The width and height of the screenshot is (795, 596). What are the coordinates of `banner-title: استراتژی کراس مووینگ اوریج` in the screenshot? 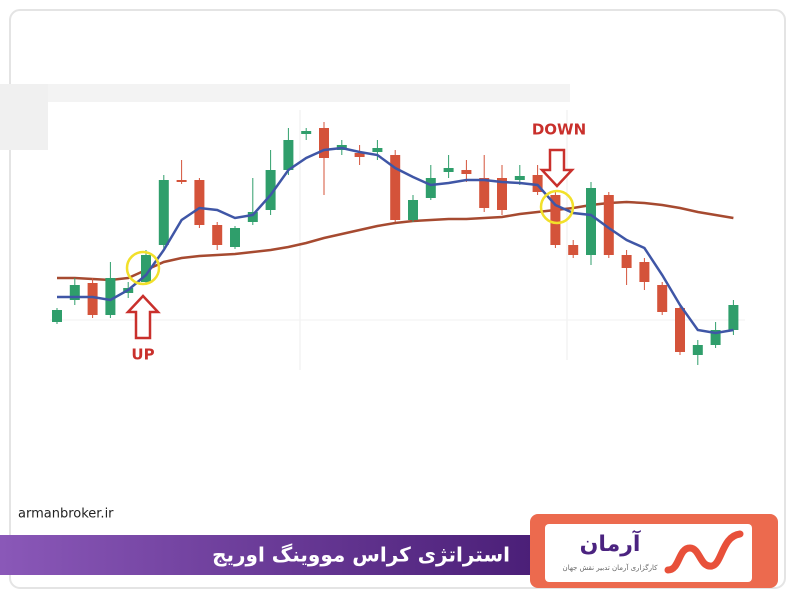 It's located at (361, 555).